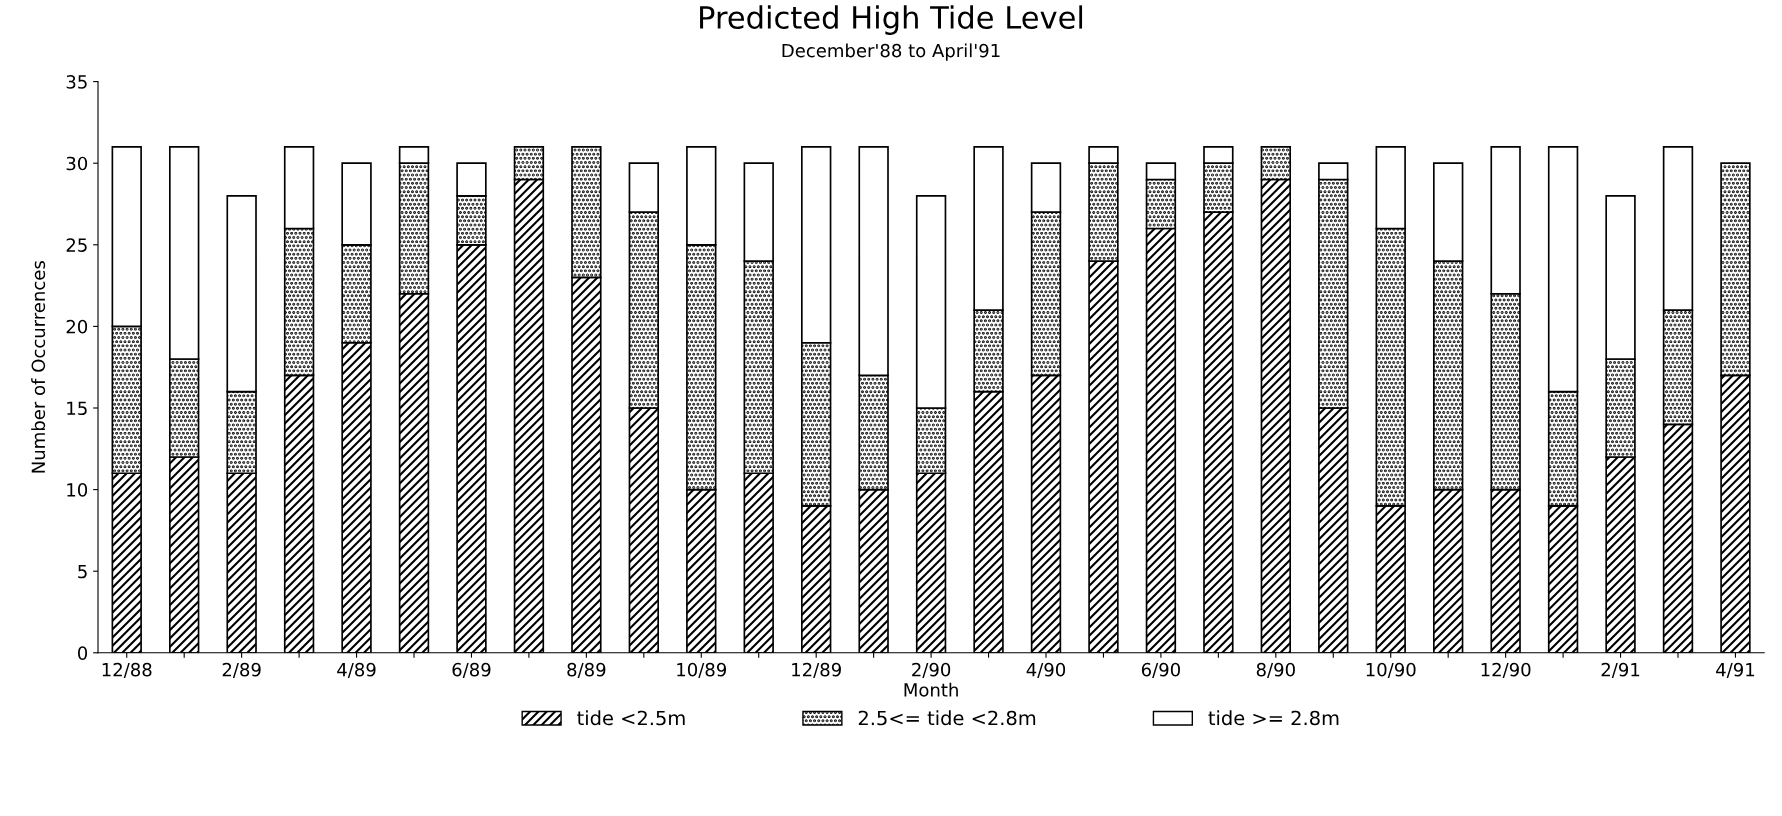 Image resolution: width=1782 pixels, height=816 pixels. What do you see at coordinates (1506, 670) in the screenshot?
I see `x-tick-label: 12/90` at bounding box center [1506, 670].